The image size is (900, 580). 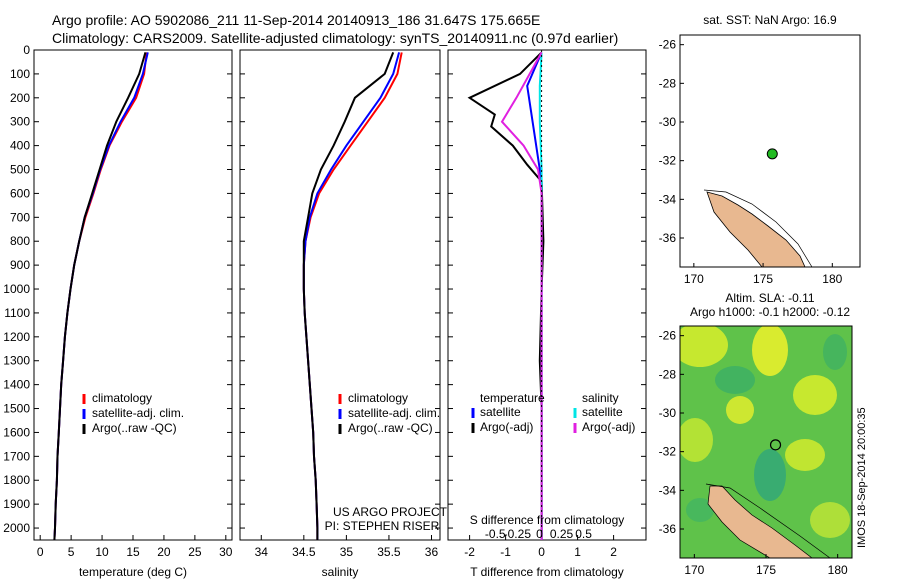 What do you see at coordinates (668, 122) in the screenshot?
I see `sst-map-ytick-label: -30` at bounding box center [668, 122].